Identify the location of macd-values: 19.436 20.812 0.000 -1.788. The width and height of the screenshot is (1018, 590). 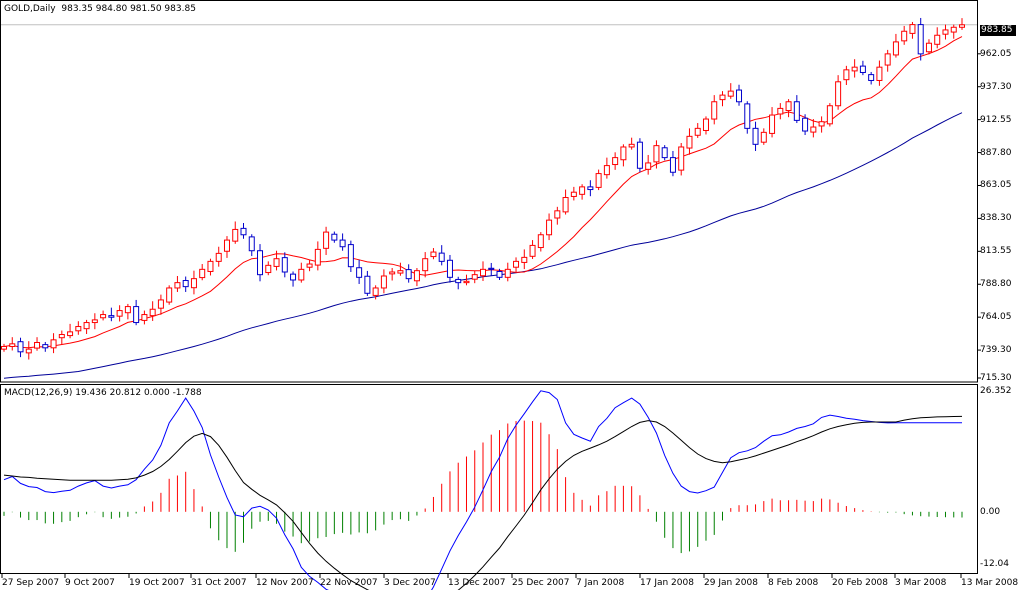
(138, 393).